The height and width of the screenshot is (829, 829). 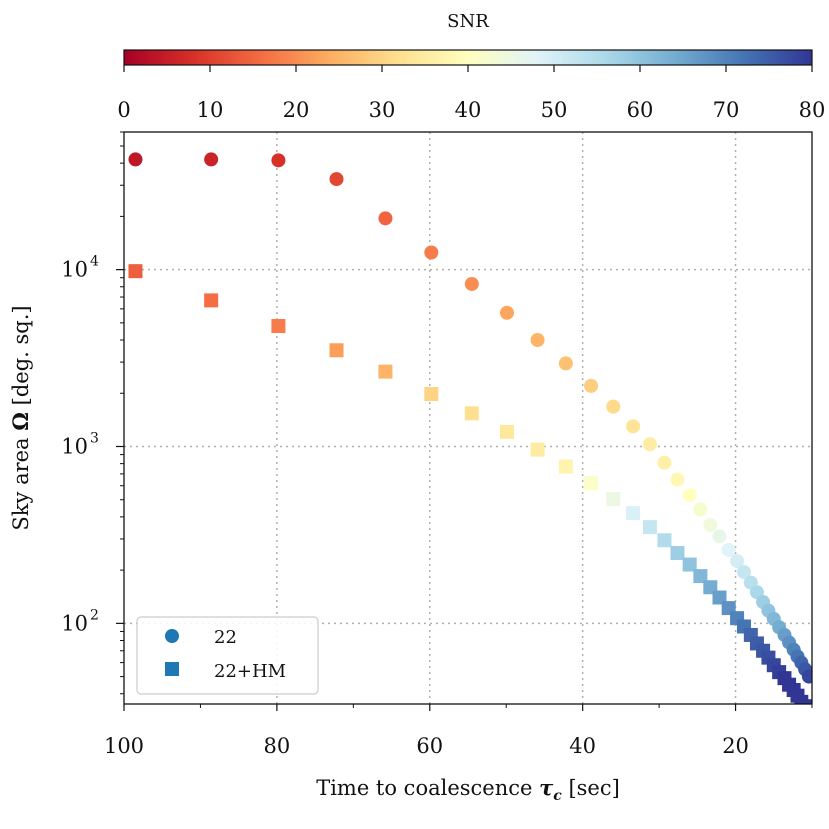 I want to click on colorbar-tick-label: 70, so click(x=726, y=110).